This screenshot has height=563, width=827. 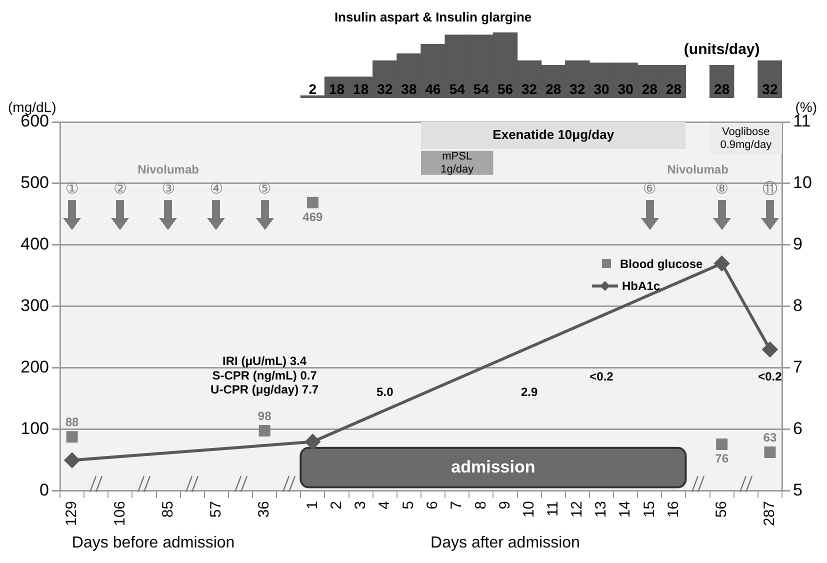 I want to click on band-label: mPSL 1g/day, so click(x=457, y=163).